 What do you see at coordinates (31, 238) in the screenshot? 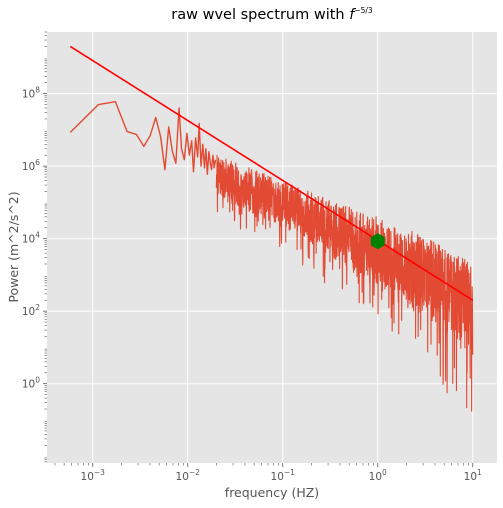
I see `y-tick-label: 10⁴` at bounding box center [31, 238].